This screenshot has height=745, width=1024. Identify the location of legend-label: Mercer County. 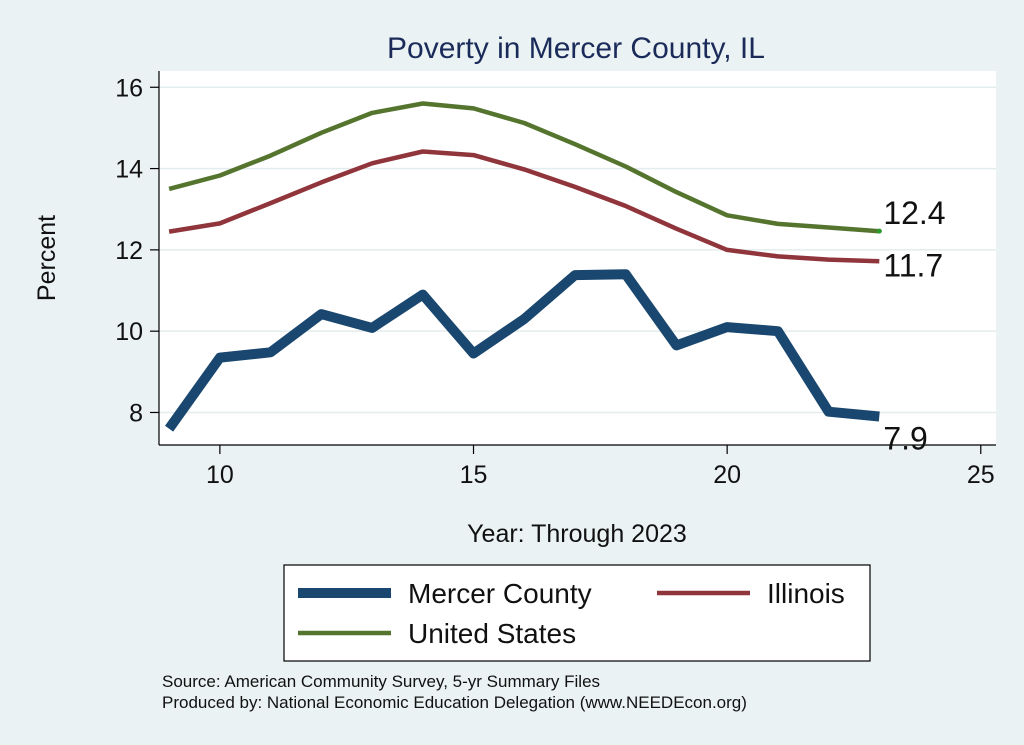
(500, 593).